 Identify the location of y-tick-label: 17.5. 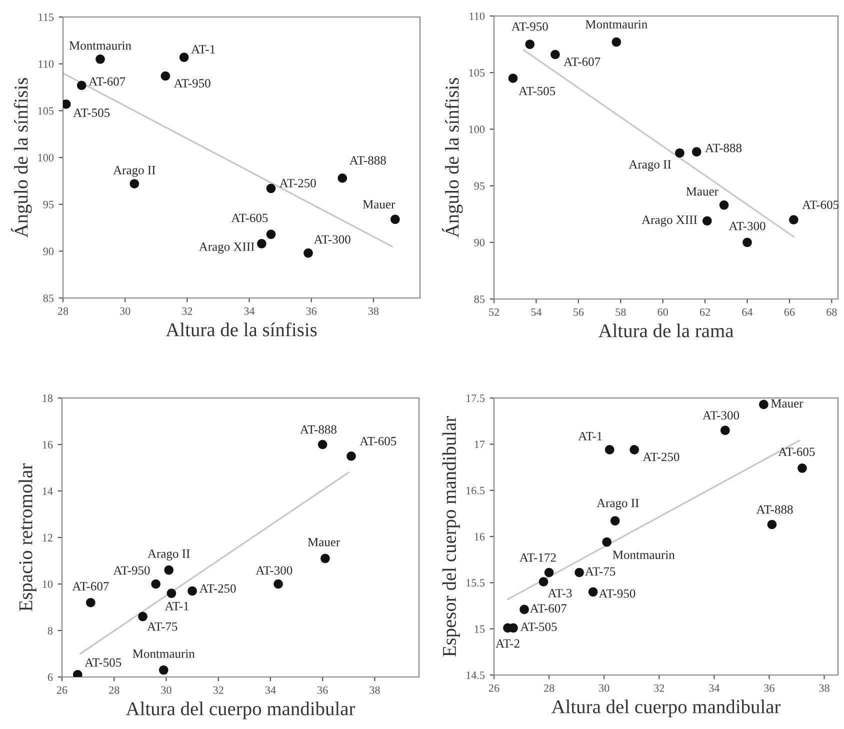
(475, 398).